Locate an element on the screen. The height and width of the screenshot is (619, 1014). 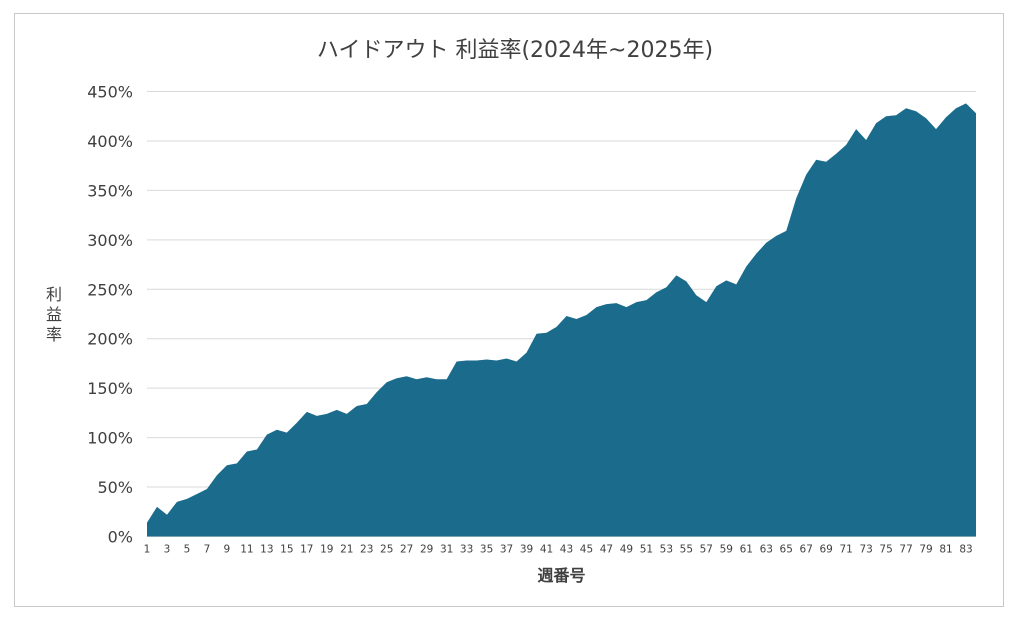
x-tick-label: 45 is located at coordinates (586, 550).